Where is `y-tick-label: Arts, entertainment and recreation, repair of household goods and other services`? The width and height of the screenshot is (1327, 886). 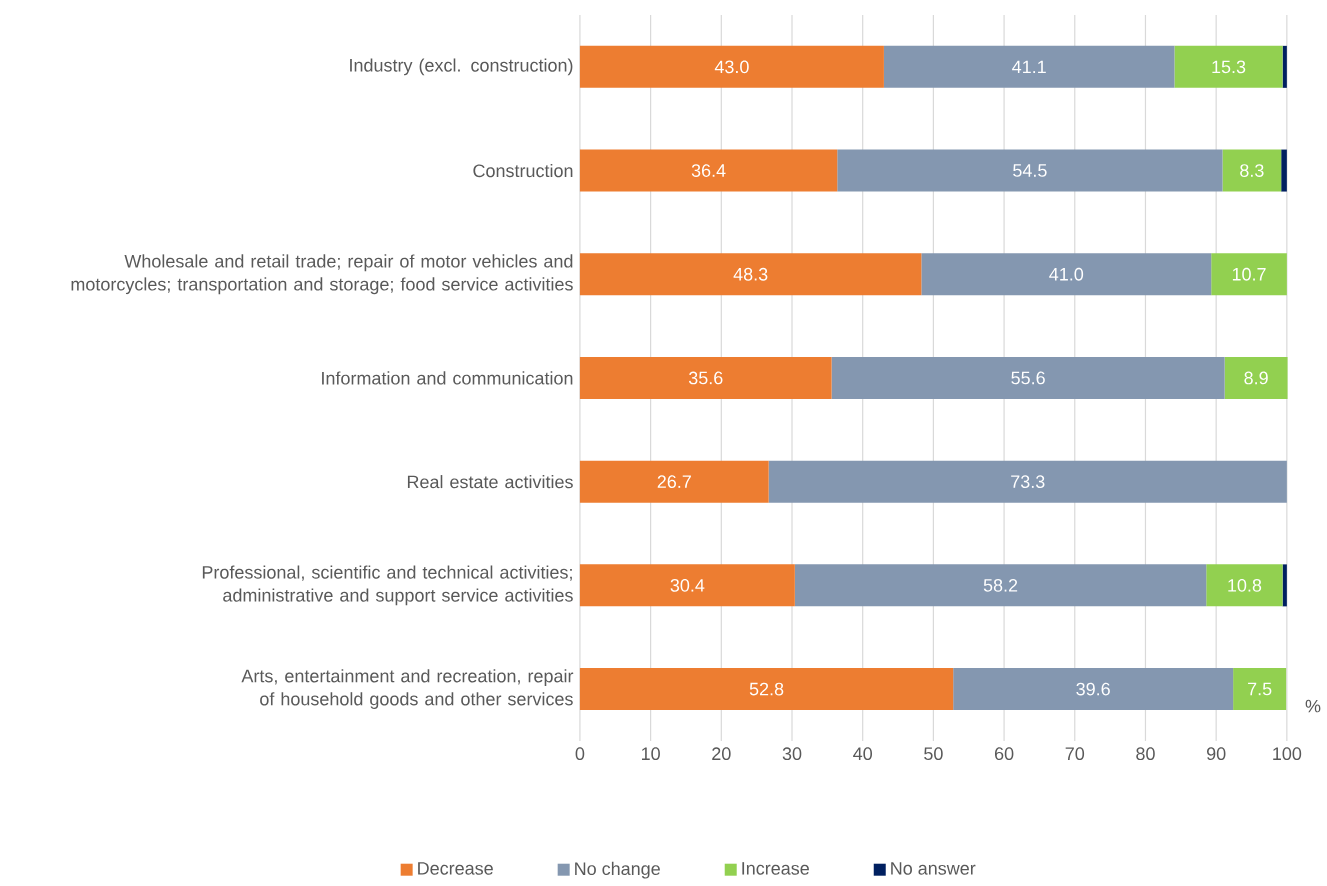
y-tick-label: Arts, entertainment and recreation, repair of household goods and other services is located at coordinates (407, 689).